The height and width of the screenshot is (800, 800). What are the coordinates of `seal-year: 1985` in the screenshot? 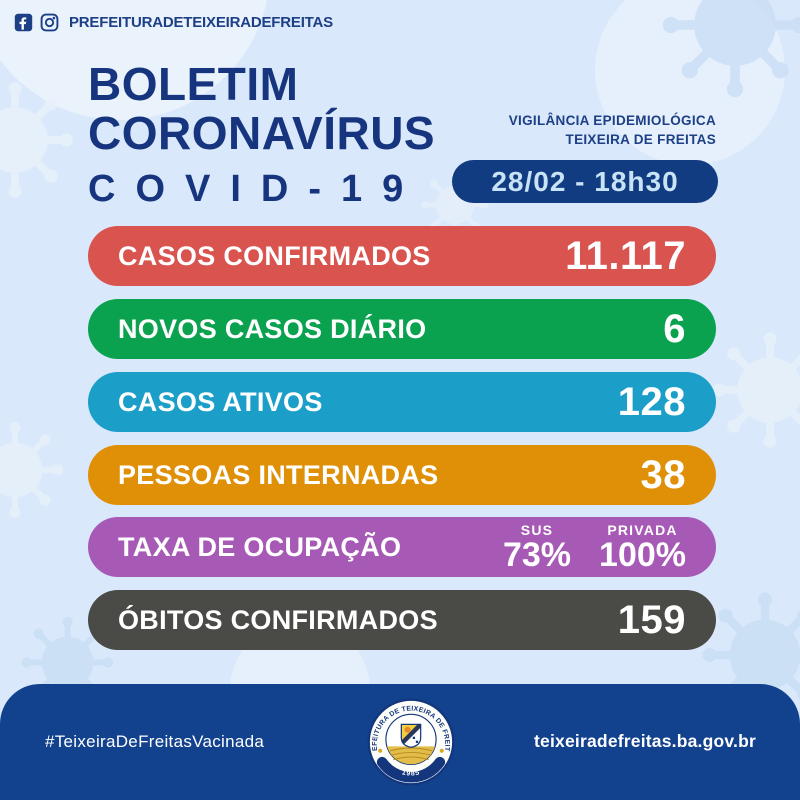 It's located at (410, 773).